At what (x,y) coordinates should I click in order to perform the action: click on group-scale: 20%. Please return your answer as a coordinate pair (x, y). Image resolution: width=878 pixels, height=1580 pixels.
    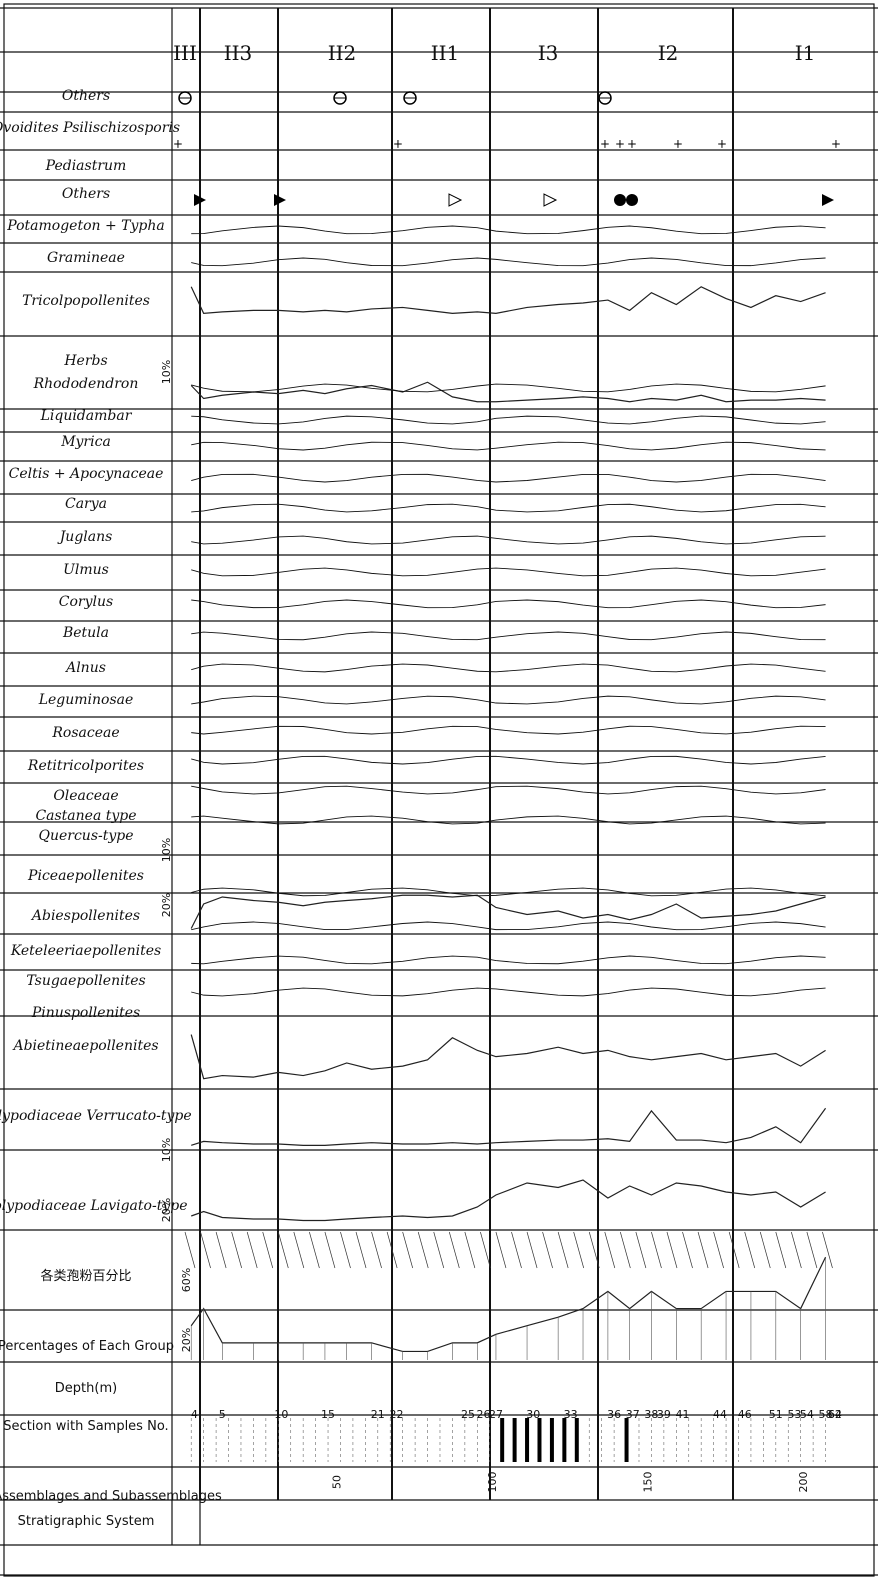
    Looking at the image, I should click on (186, 1340).